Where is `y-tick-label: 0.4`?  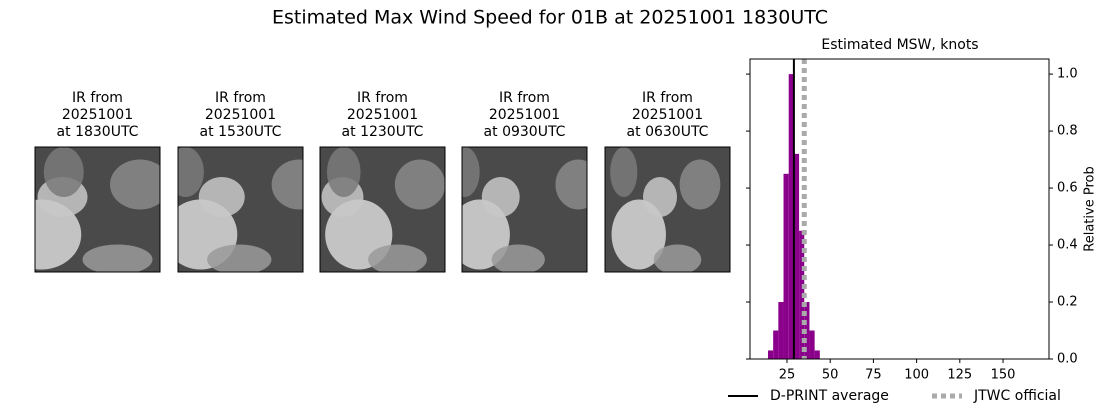 y-tick-label: 0.4 is located at coordinates (1067, 245).